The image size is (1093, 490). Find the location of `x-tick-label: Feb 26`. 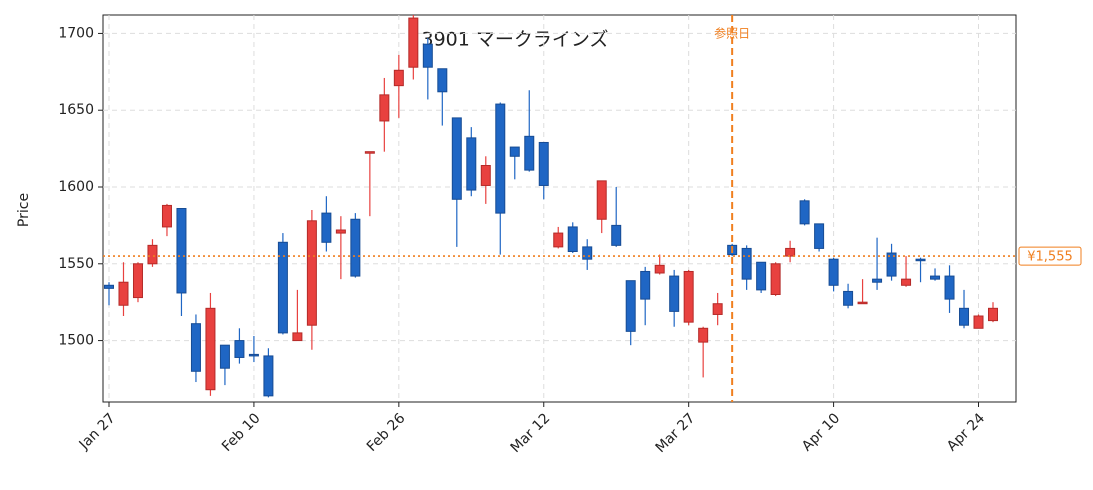

x-tick-label: Feb 26 is located at coordinates (386, 432).